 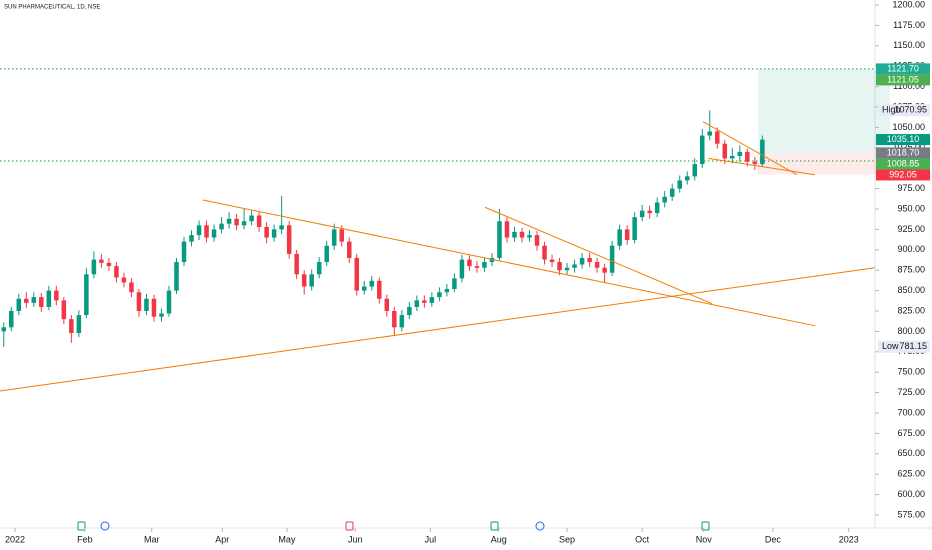 What do you see at coordinates (908, 147) in the screenshot?
I see `y-tick-label: 1025.00` at bounding box center [908, 147].